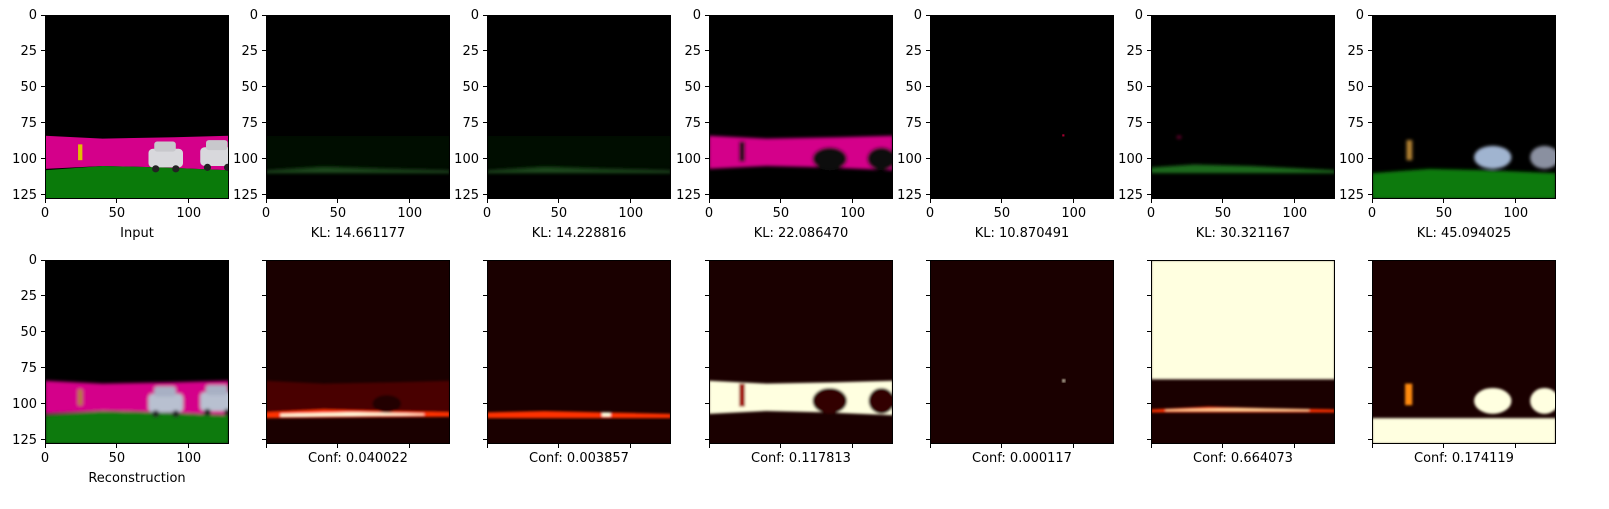 This screenshot has height=509, width=1609. Describe the element at coordinates (165, 146) in the screenshot. I see `car-roof-mark` at that location.